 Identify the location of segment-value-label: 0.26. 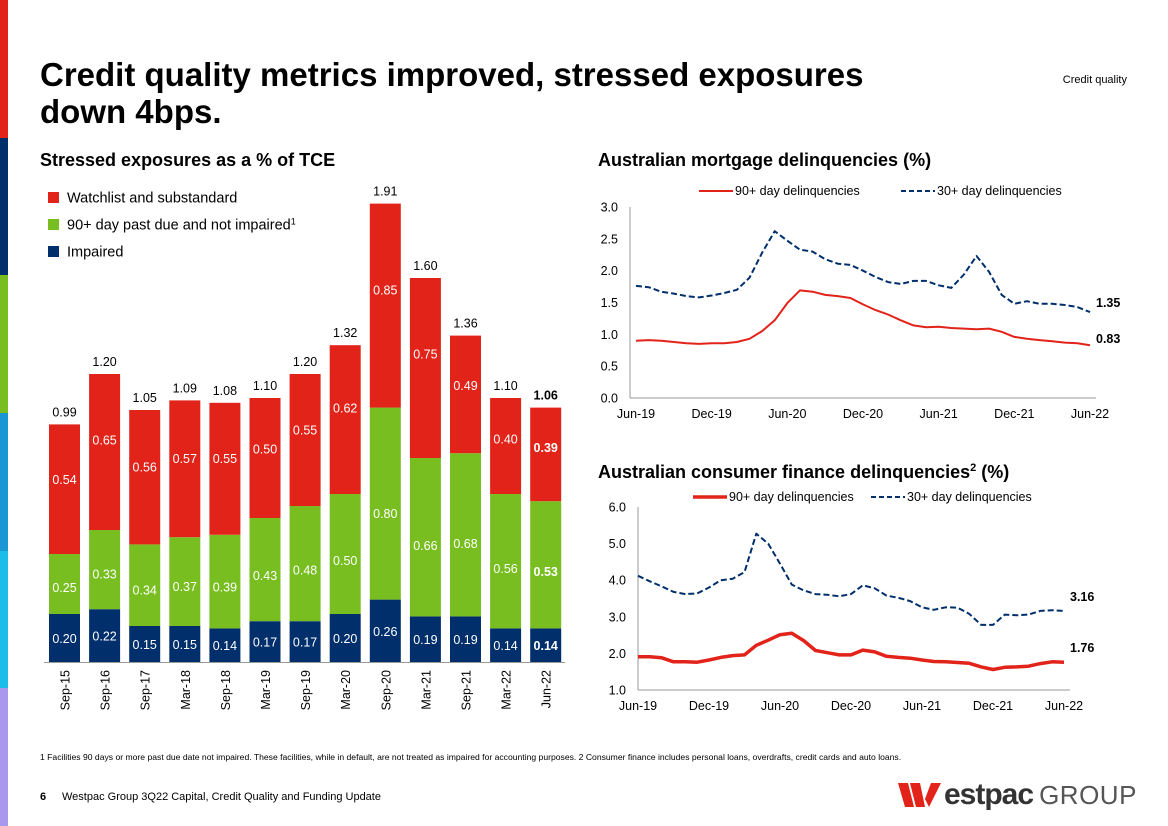
(385, 632).